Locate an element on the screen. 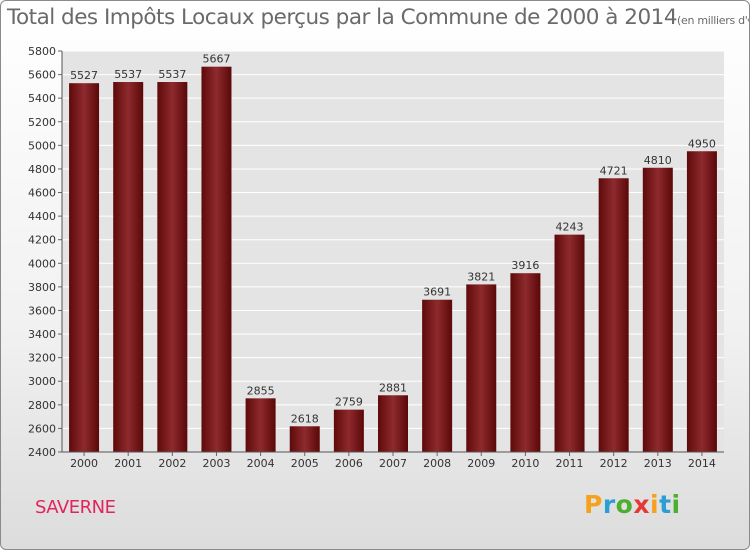 Image resolution: width=750 pixels, height=550 pixels. y-tick-label: 5400 is located at coordinates (42, 98).